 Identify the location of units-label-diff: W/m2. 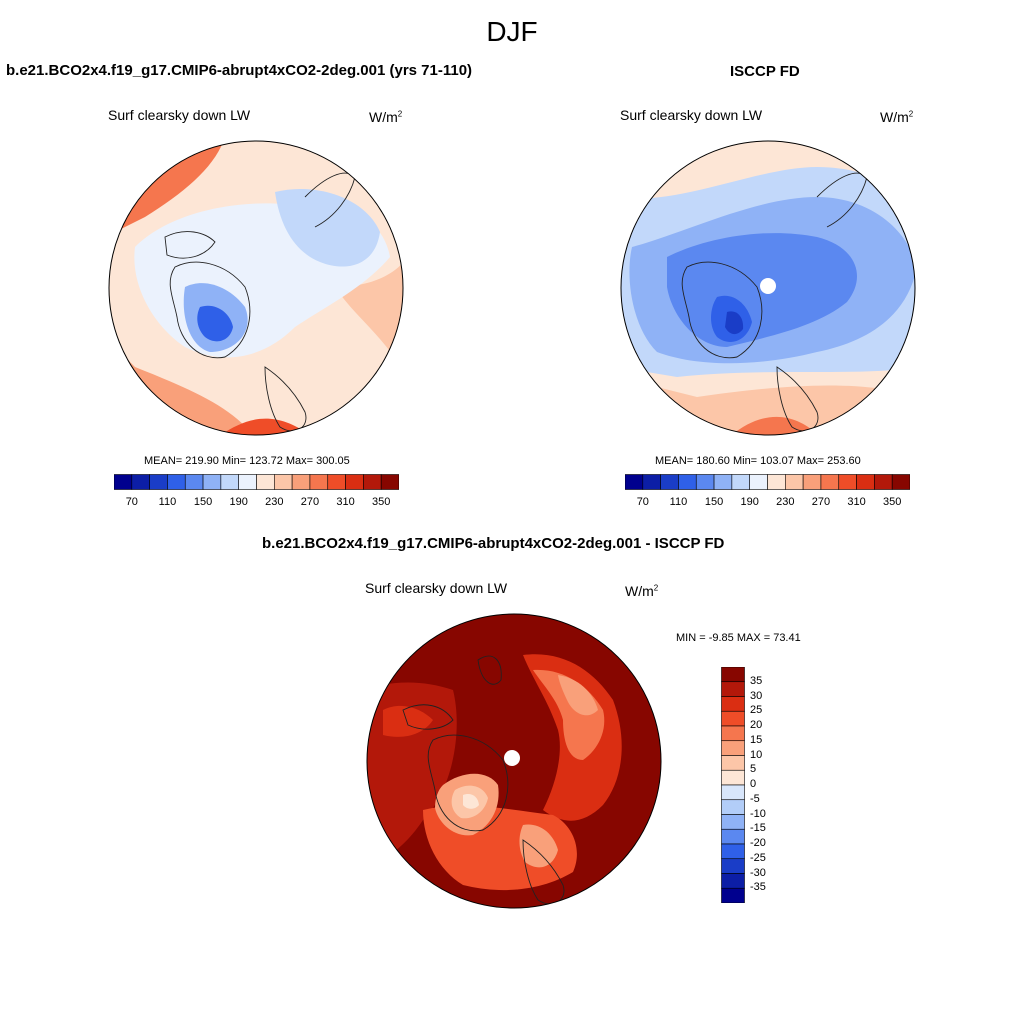
(642, 591).